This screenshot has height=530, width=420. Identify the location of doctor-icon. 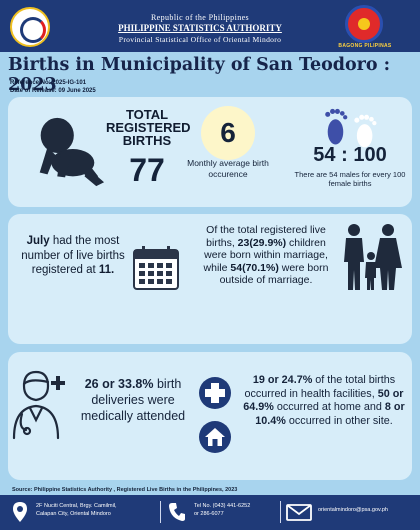
(38, 405).